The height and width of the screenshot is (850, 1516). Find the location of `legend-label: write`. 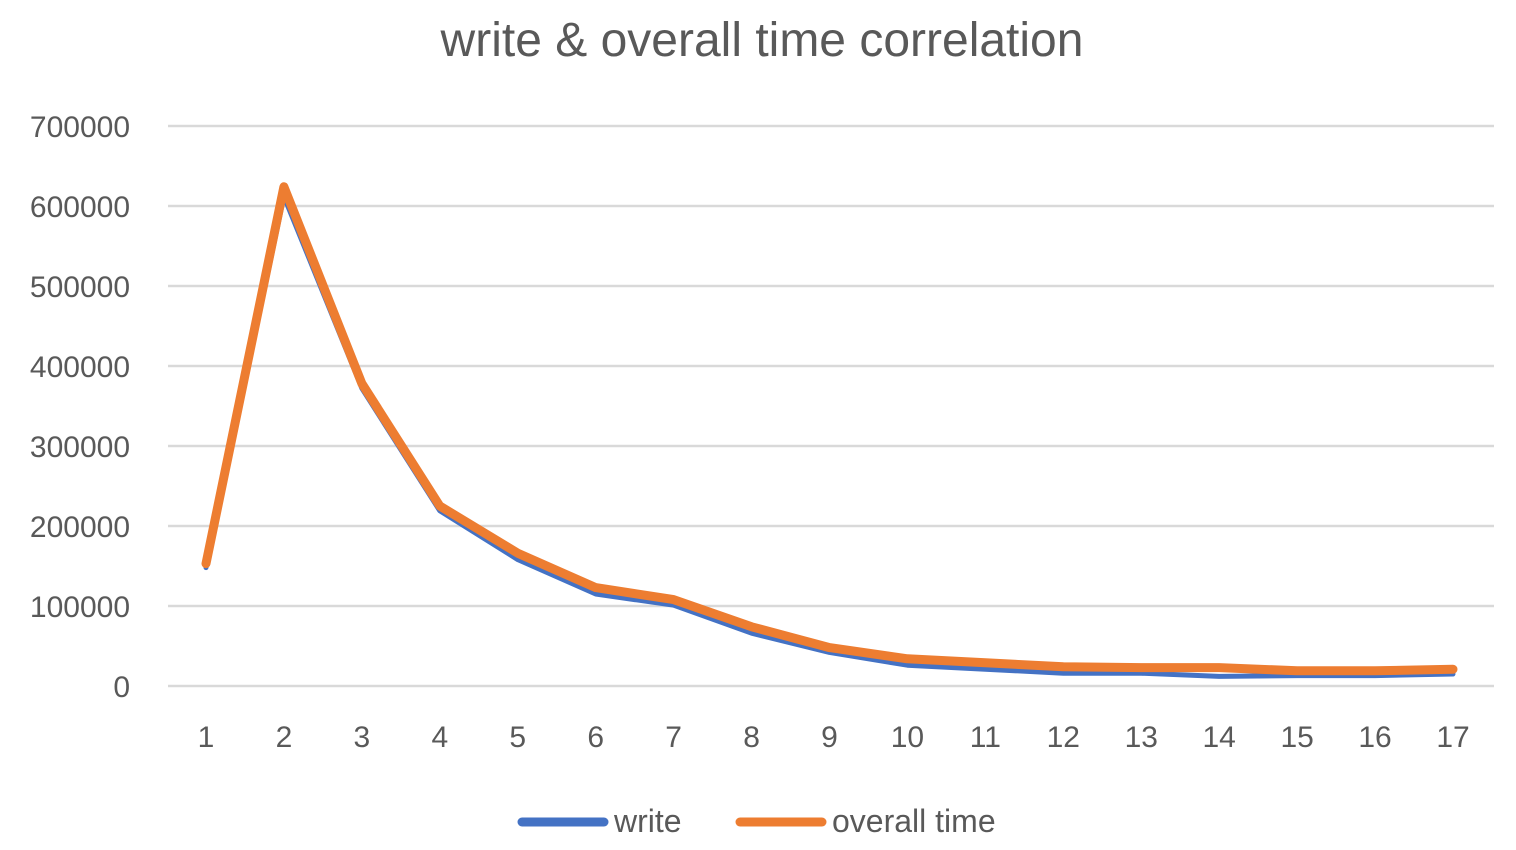

legend-label: write is located at coordinates (647, 821).